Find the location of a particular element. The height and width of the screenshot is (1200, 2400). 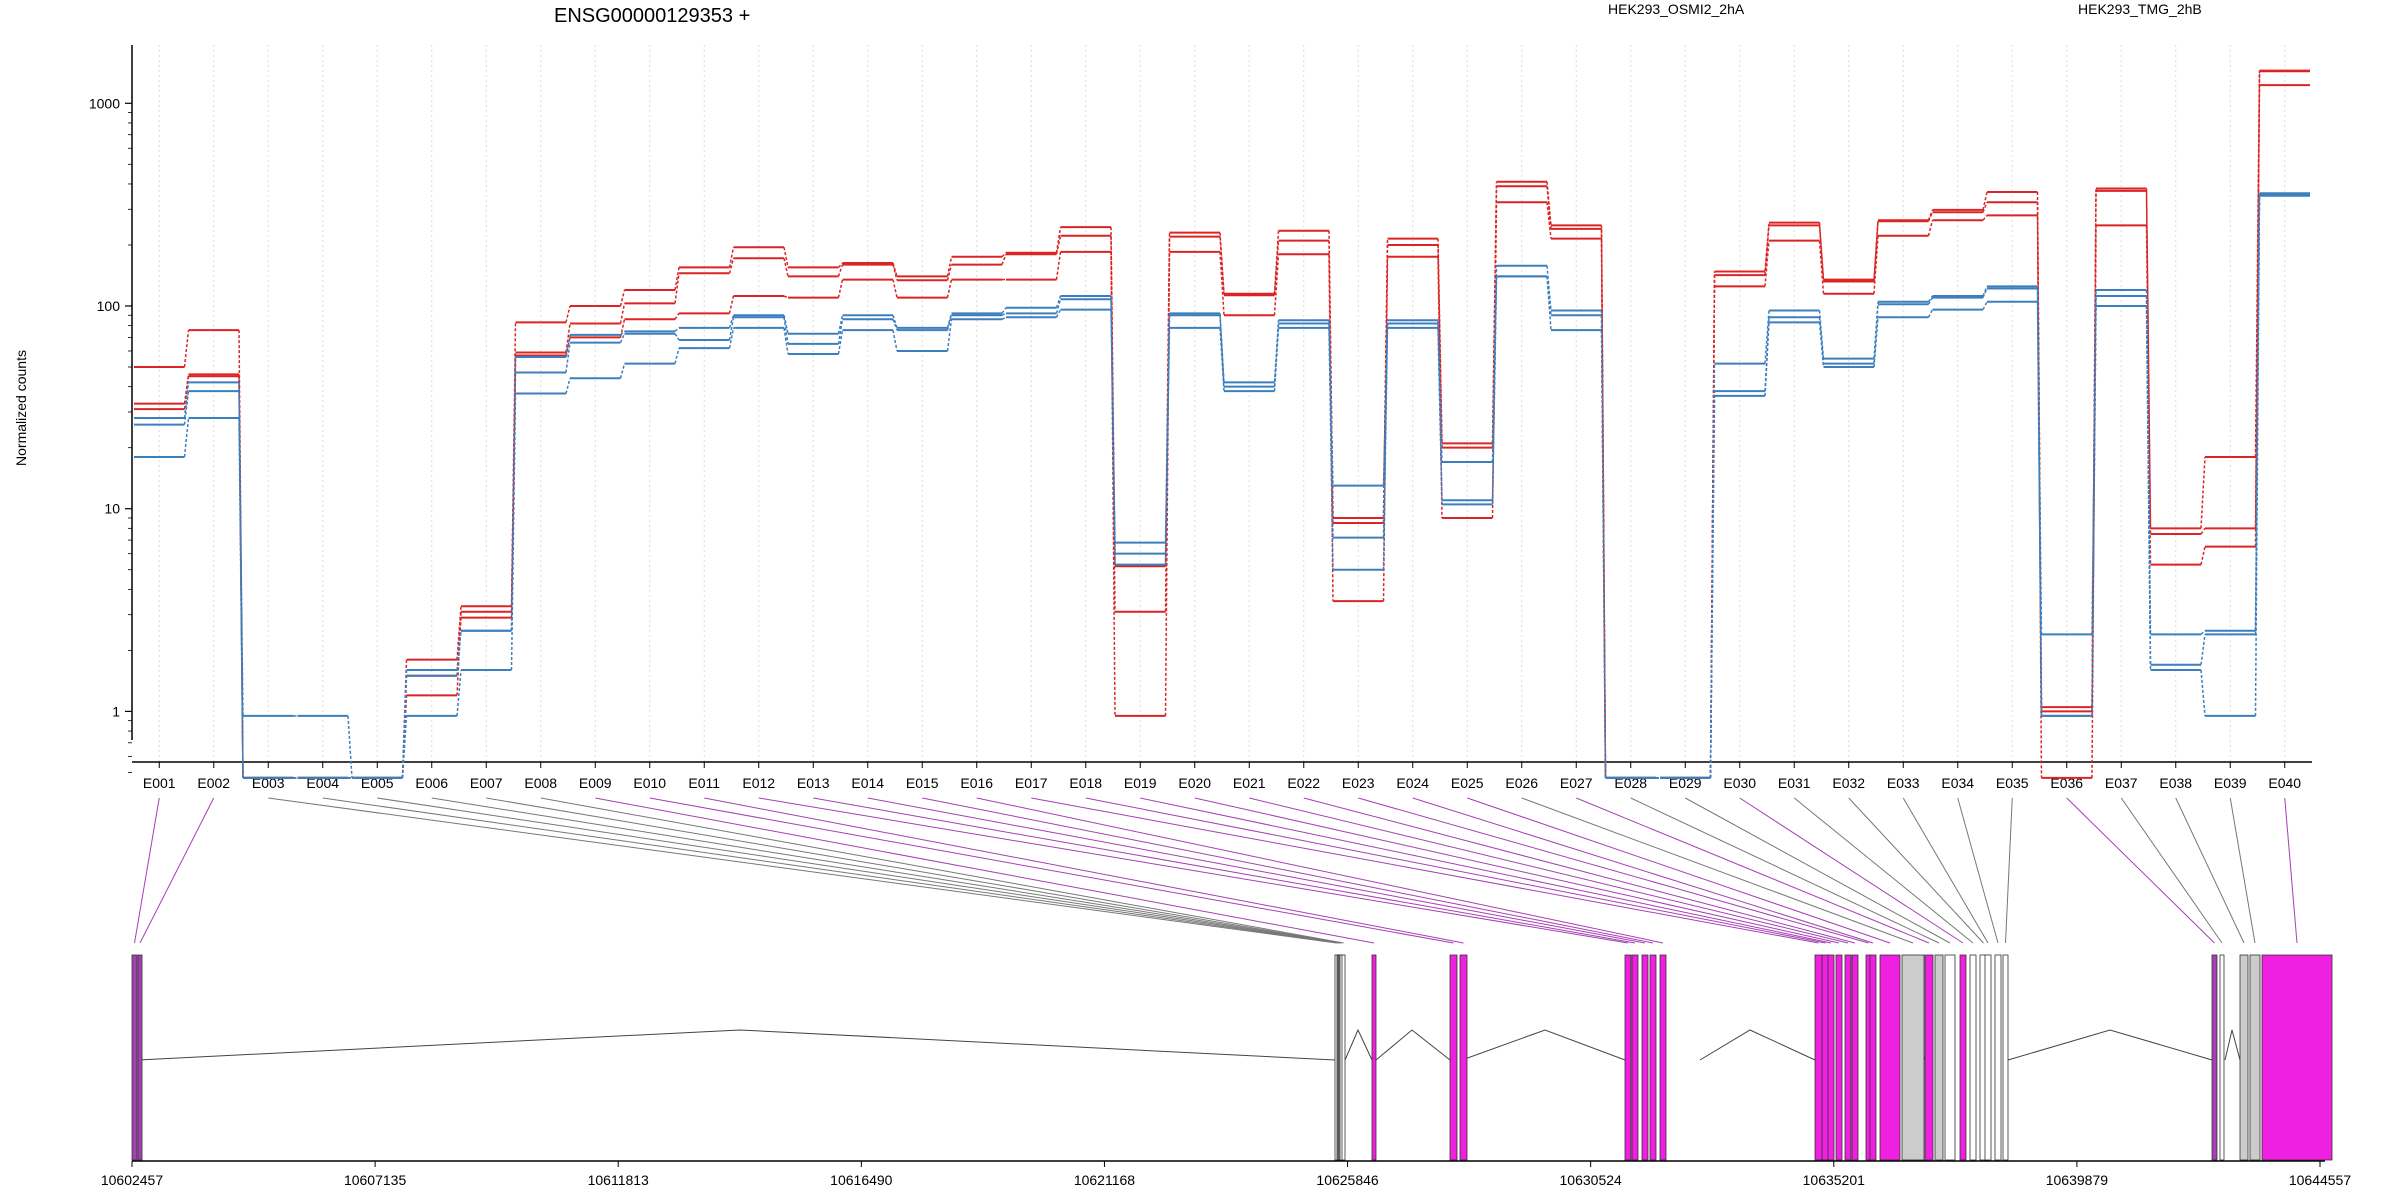

x-tick-label: E007 is located at coordinates (486, 783).